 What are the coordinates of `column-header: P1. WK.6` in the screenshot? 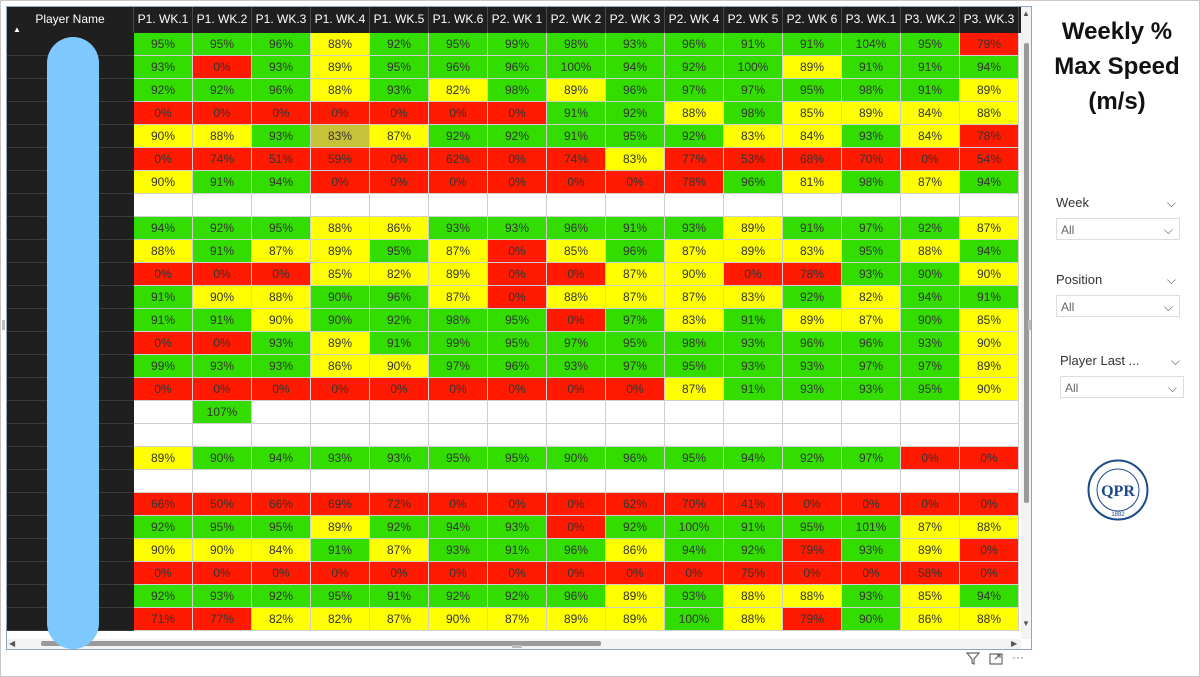 It's located at (458, 20).